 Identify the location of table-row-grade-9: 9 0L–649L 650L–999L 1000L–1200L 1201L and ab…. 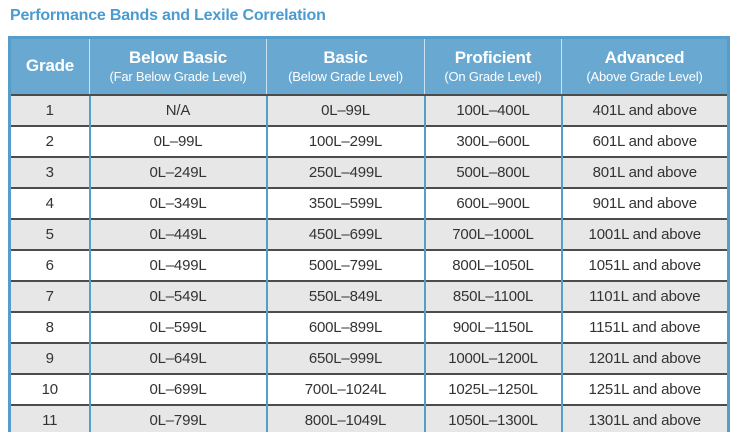
(369, 357).